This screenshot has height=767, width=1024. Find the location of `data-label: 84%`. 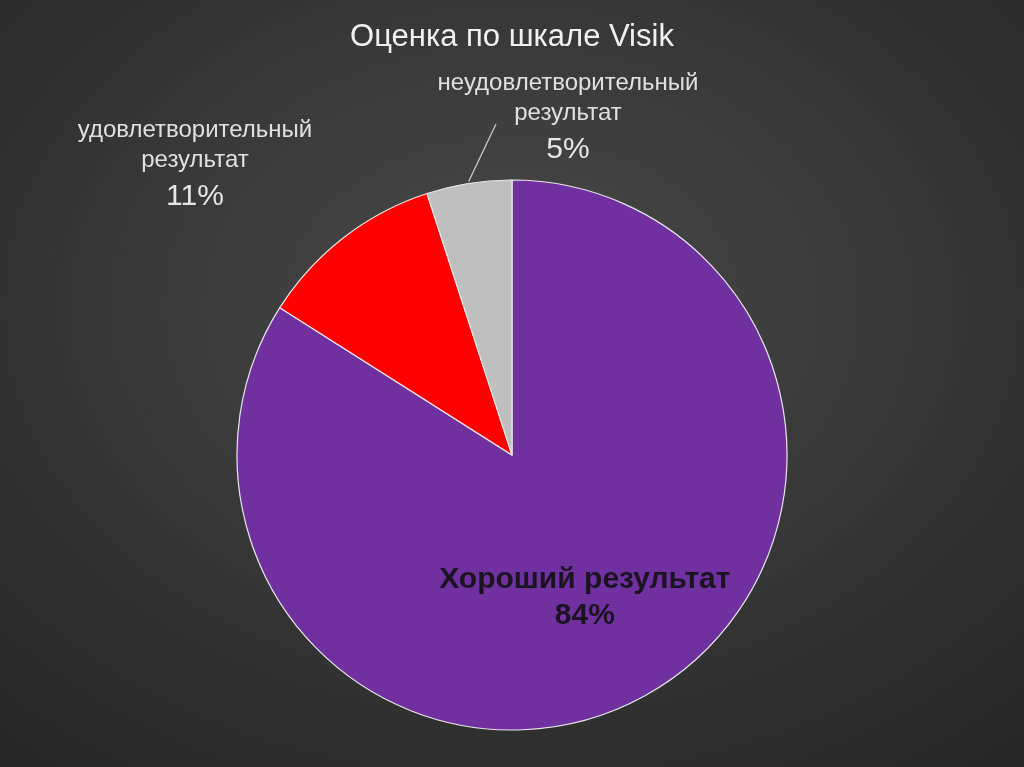

data-label: 84% is located at coordinates (584, 613).